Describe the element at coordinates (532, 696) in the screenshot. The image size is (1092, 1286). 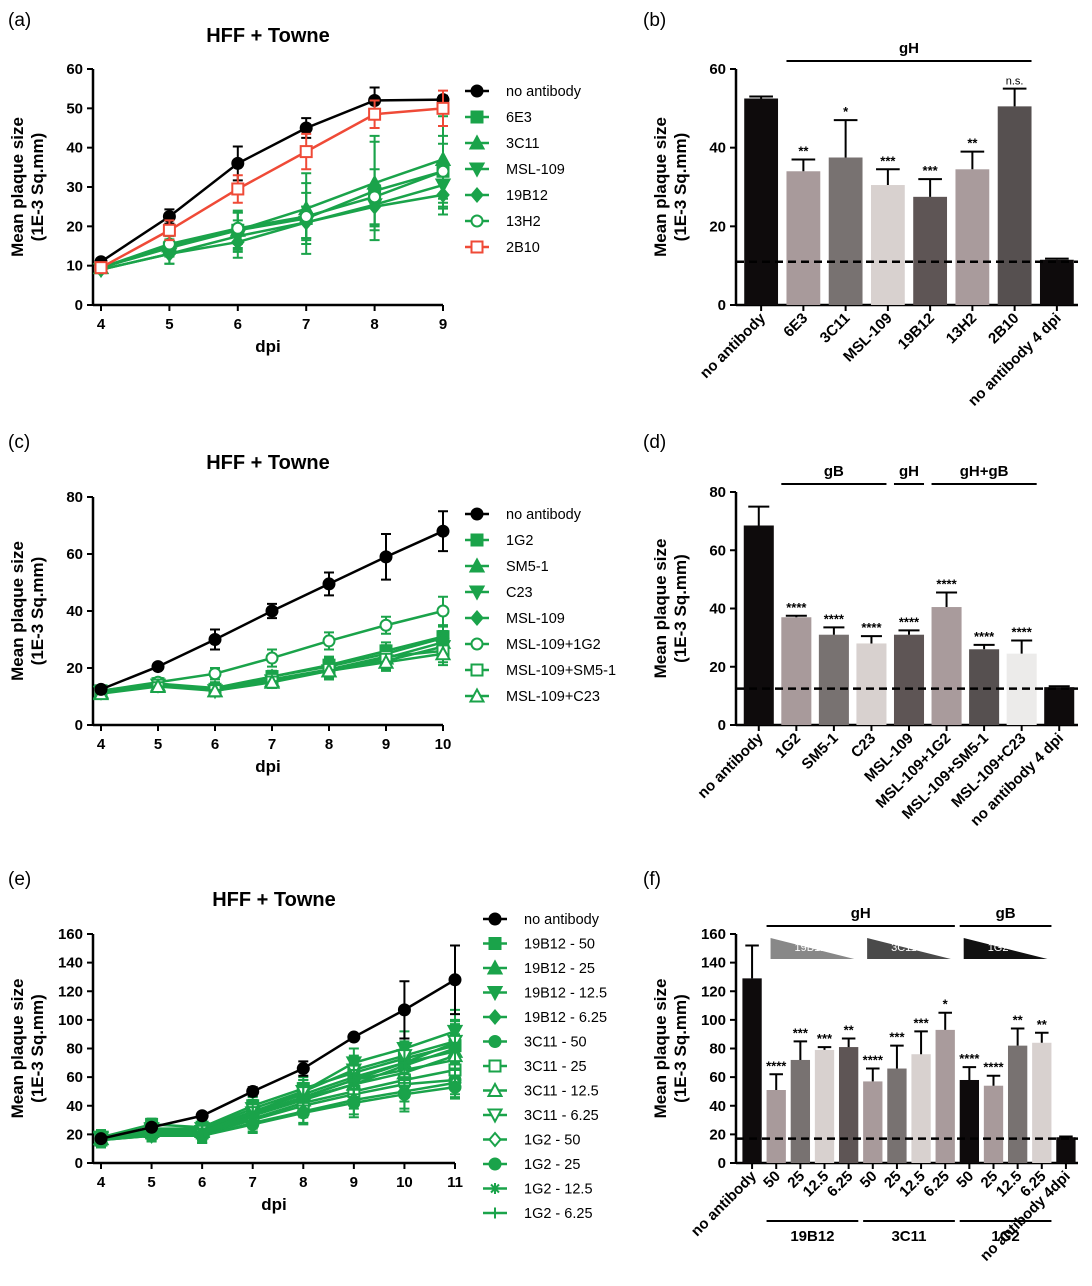
I see `legend-item: MSL-109+C23` at that location.